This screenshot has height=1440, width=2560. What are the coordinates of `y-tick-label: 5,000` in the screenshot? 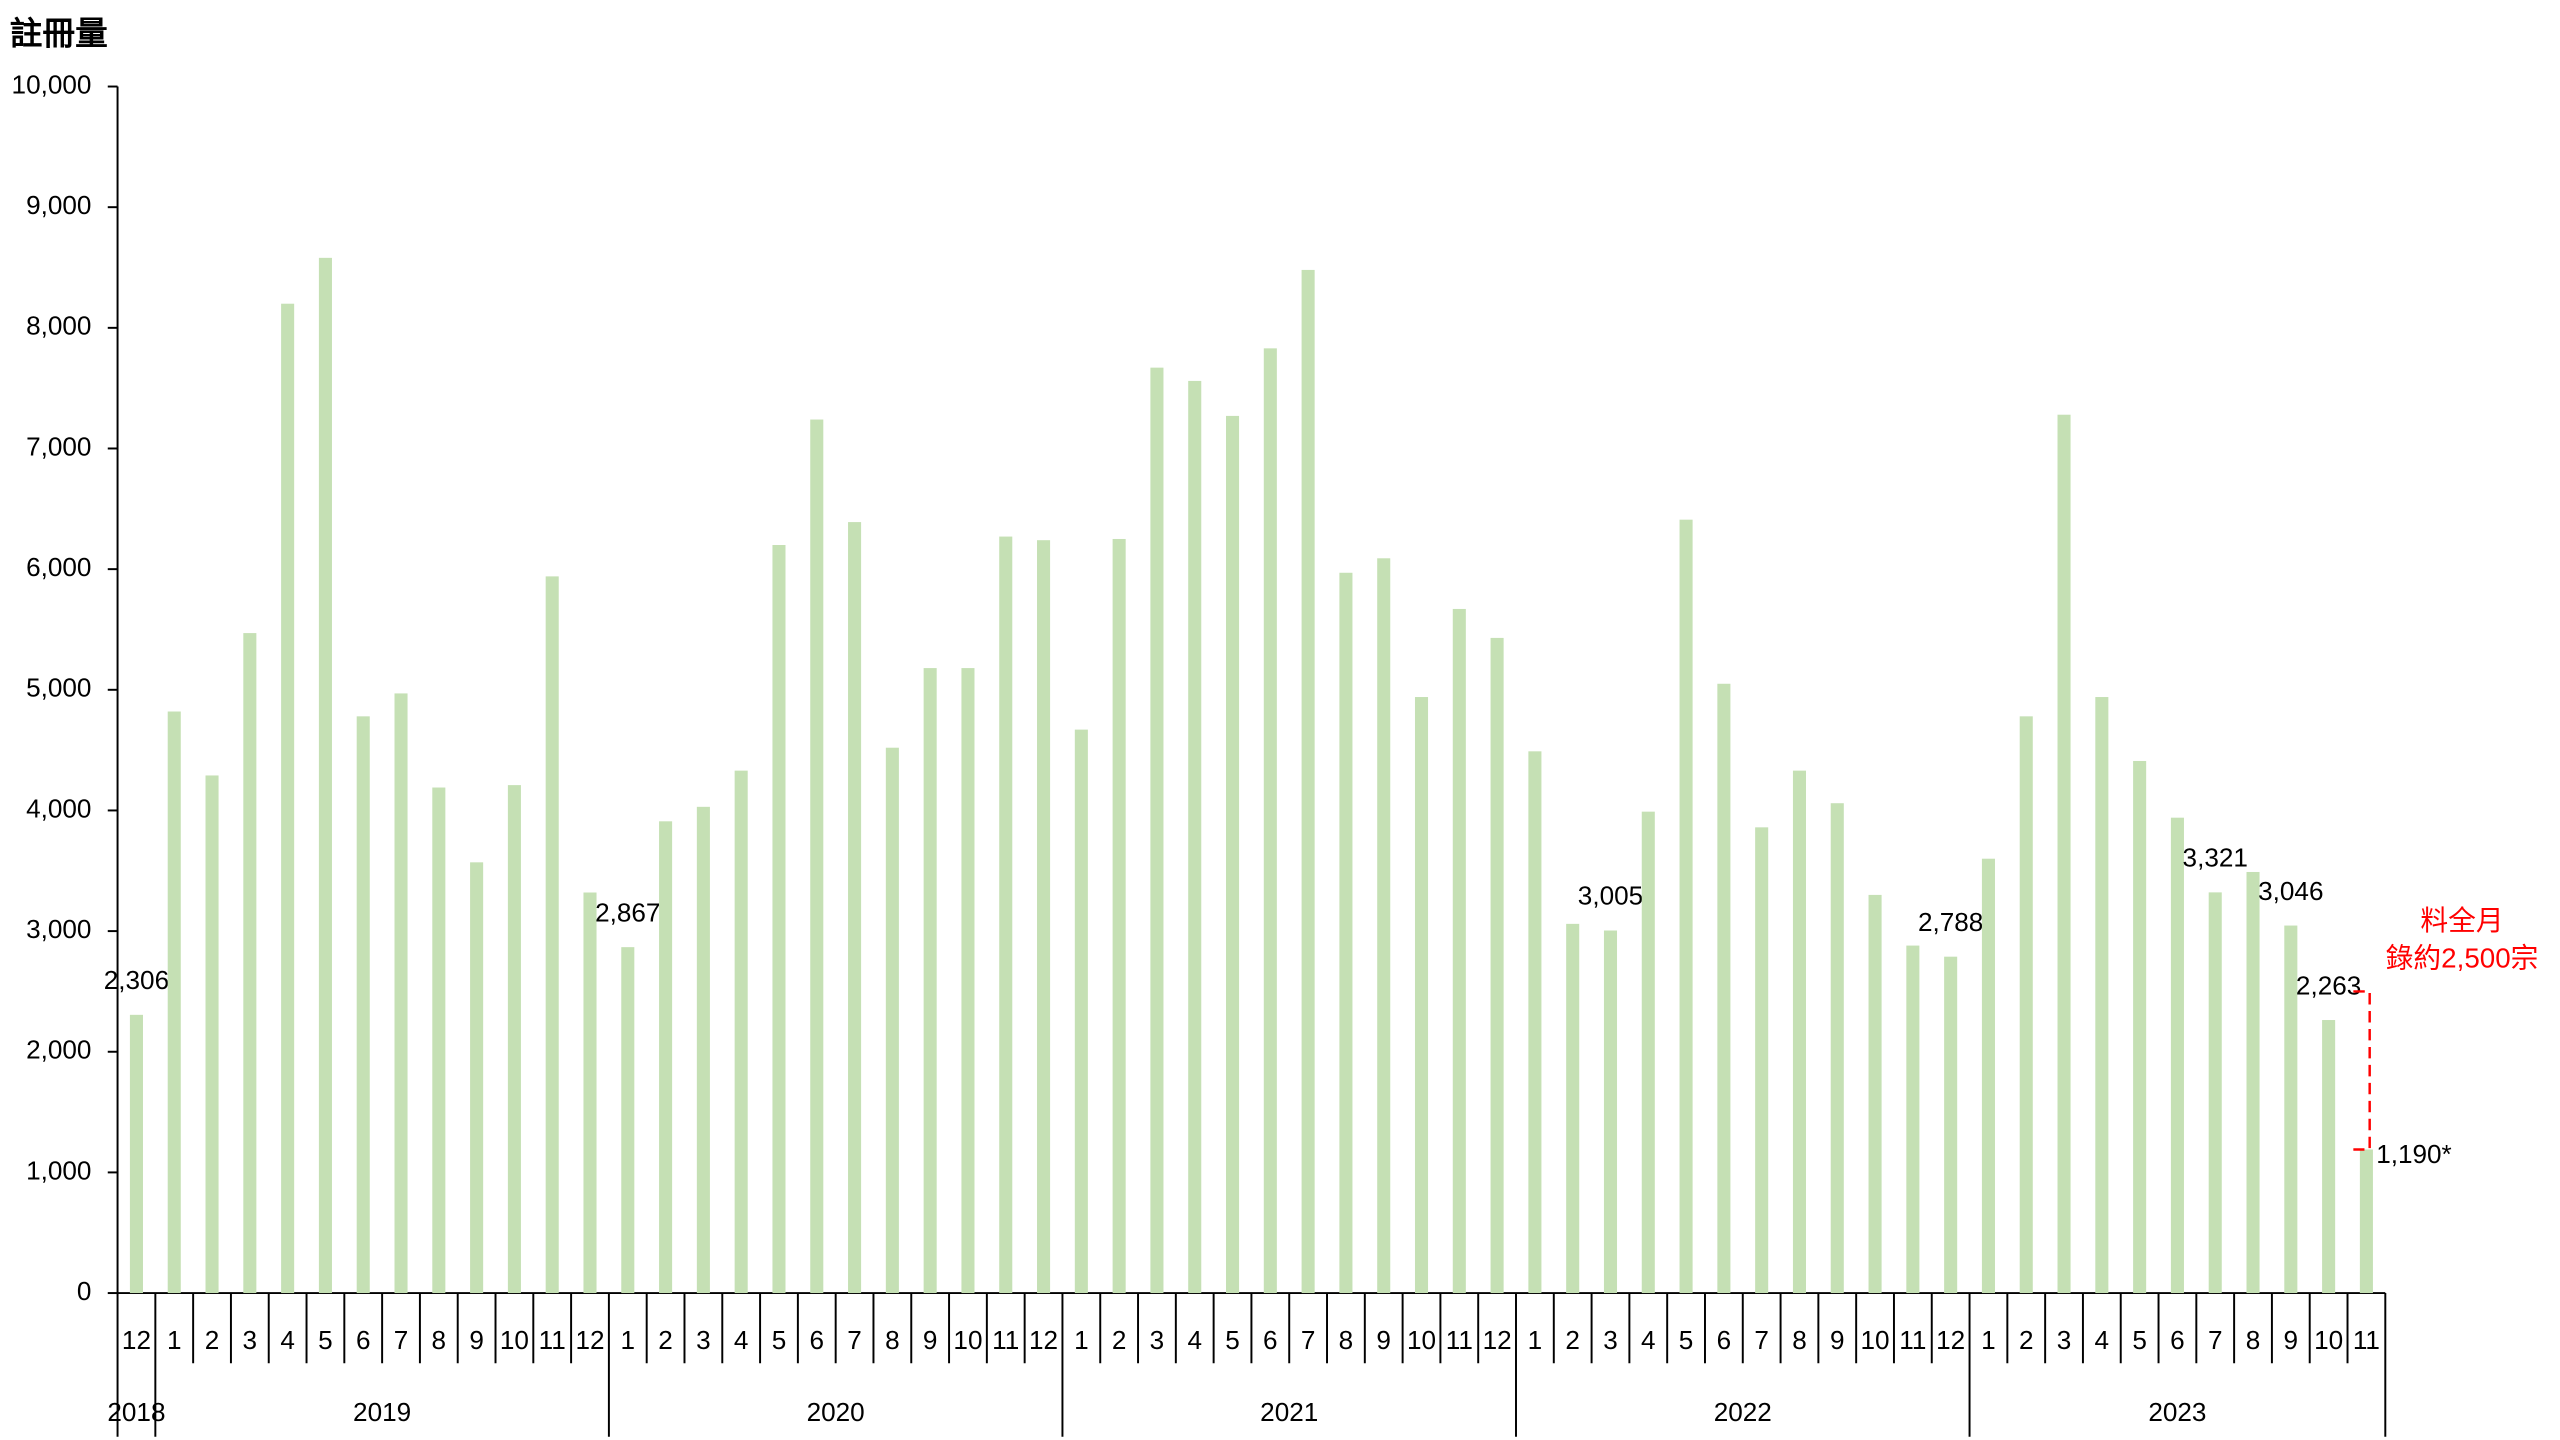 It's located at (58, 688).